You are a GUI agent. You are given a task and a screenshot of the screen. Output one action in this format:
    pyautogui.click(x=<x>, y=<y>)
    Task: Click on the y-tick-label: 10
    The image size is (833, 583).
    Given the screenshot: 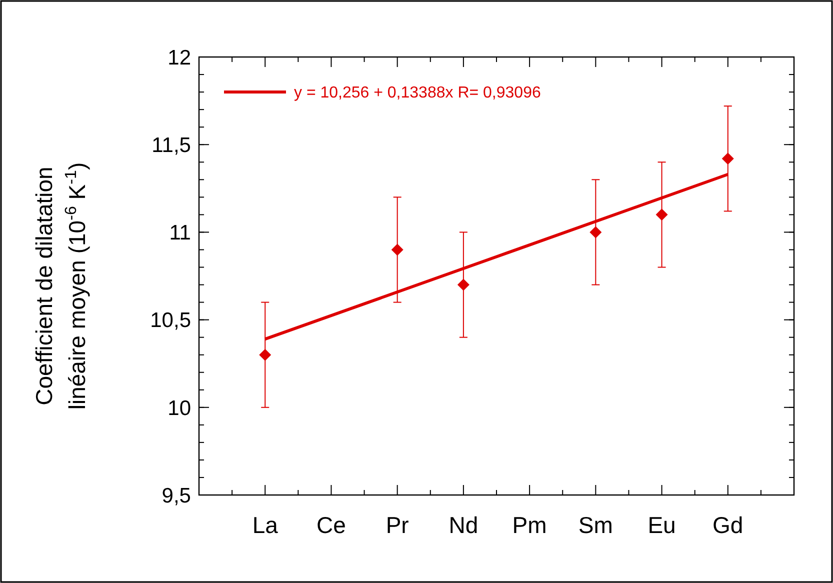 What is the action you would take?
    pyautogui.click(x=179, y=408)
    